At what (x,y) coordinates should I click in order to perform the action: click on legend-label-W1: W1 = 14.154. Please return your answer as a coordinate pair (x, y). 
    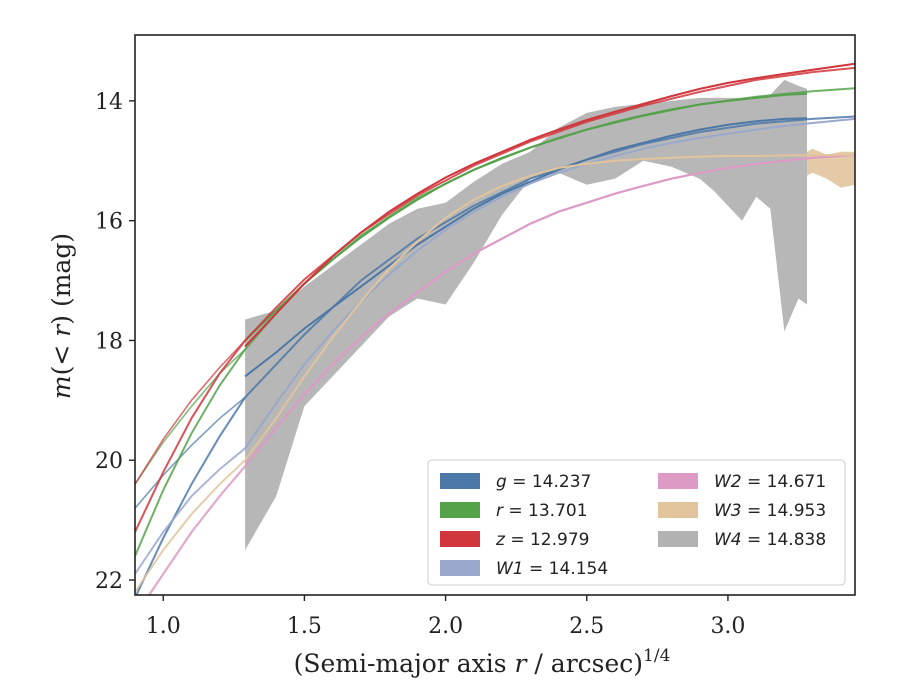
    Looking at the image, I should click on (552, 569).